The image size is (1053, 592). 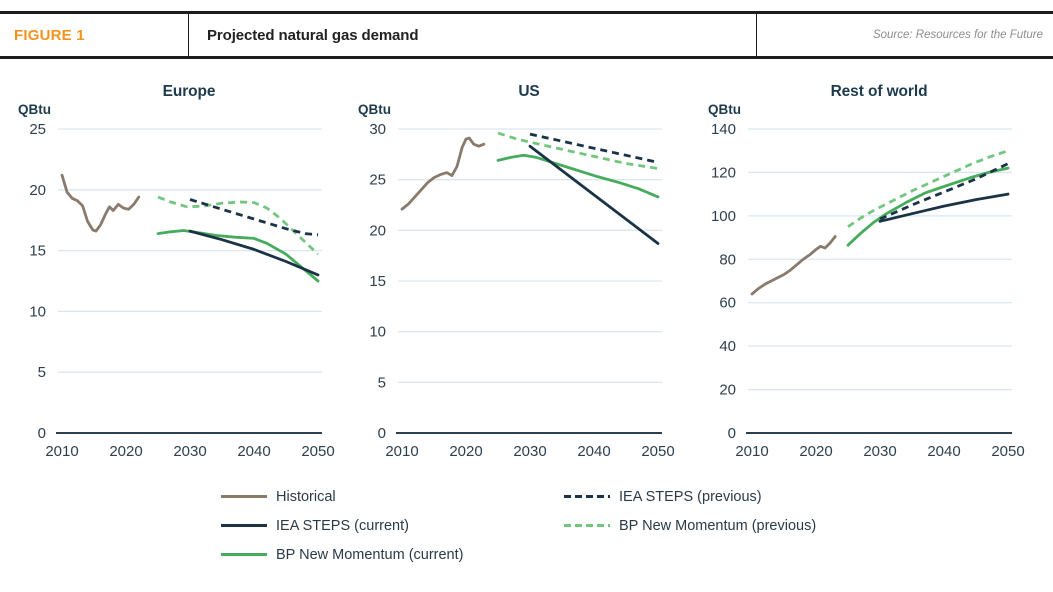 What do you see at coordinates (727, 259) in the screenshot?
I see `y-tick-label: 80` at bounding box center [727, 259].